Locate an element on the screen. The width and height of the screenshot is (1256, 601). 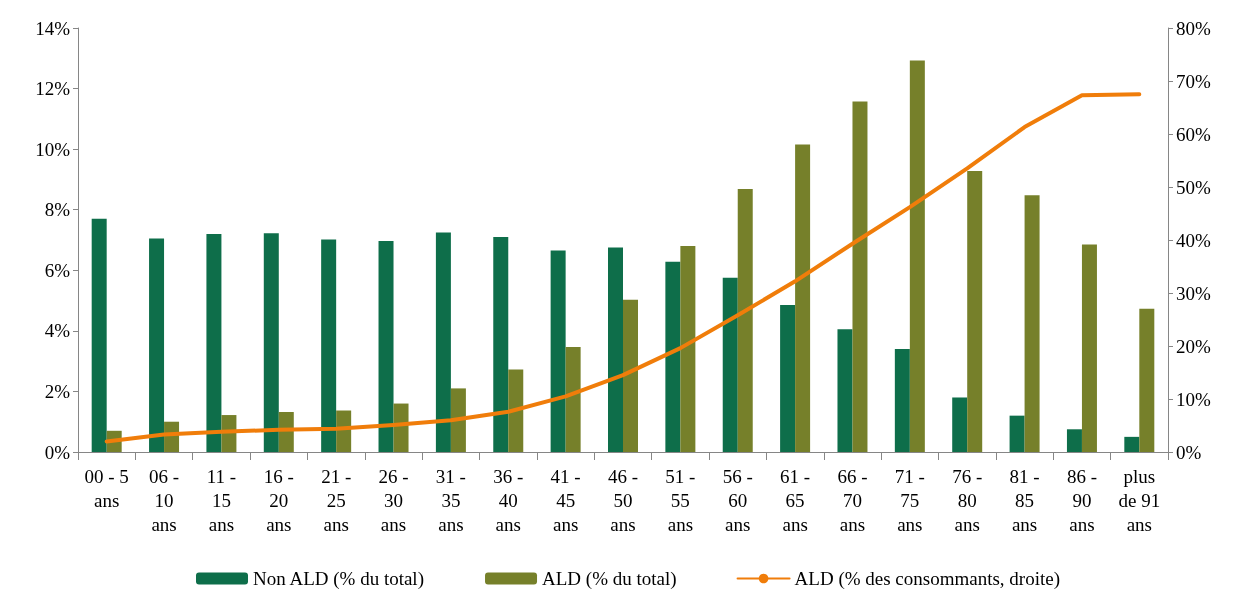
legend-label: ALD (% du total) is located at coordinates (609, 579).